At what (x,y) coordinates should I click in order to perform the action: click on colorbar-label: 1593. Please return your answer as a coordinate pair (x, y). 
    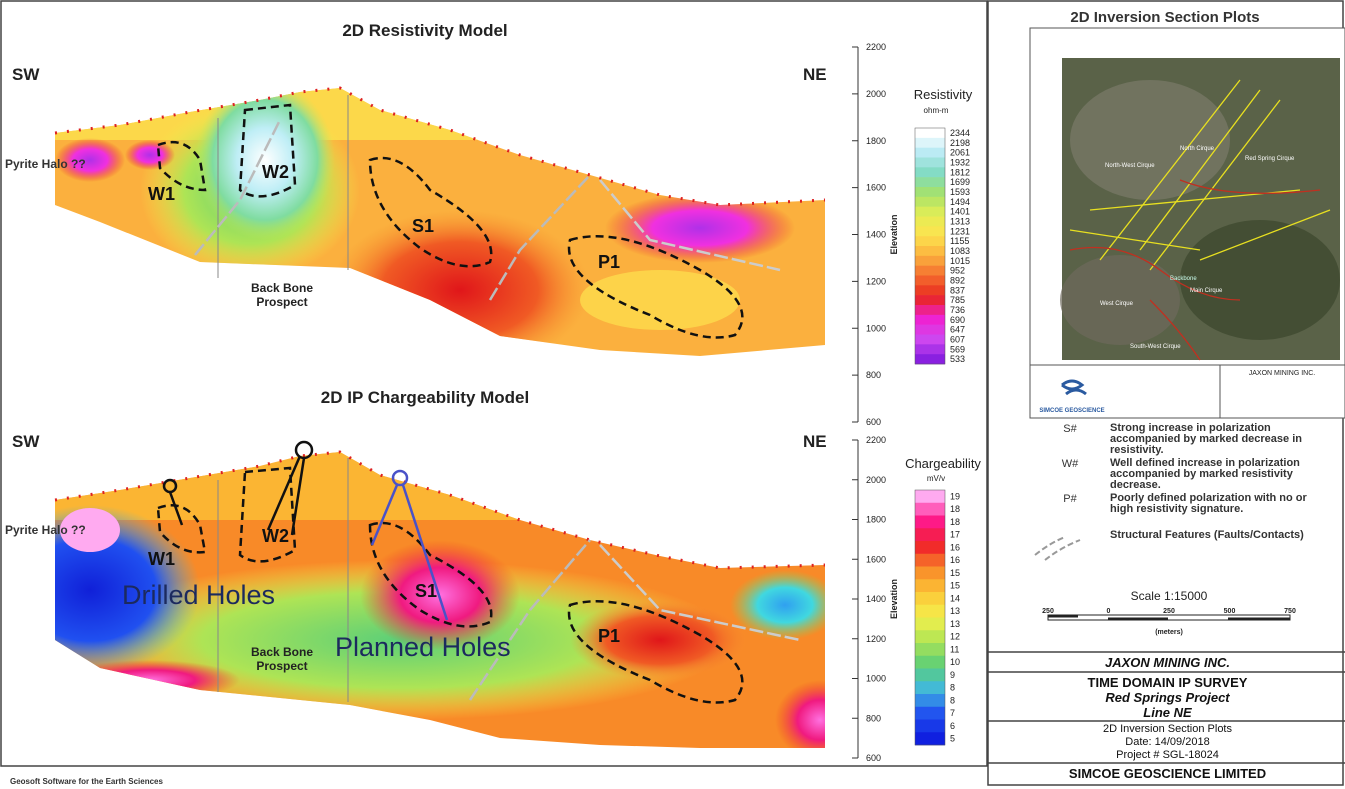
    Looking at the image, I should click on (960, 192).